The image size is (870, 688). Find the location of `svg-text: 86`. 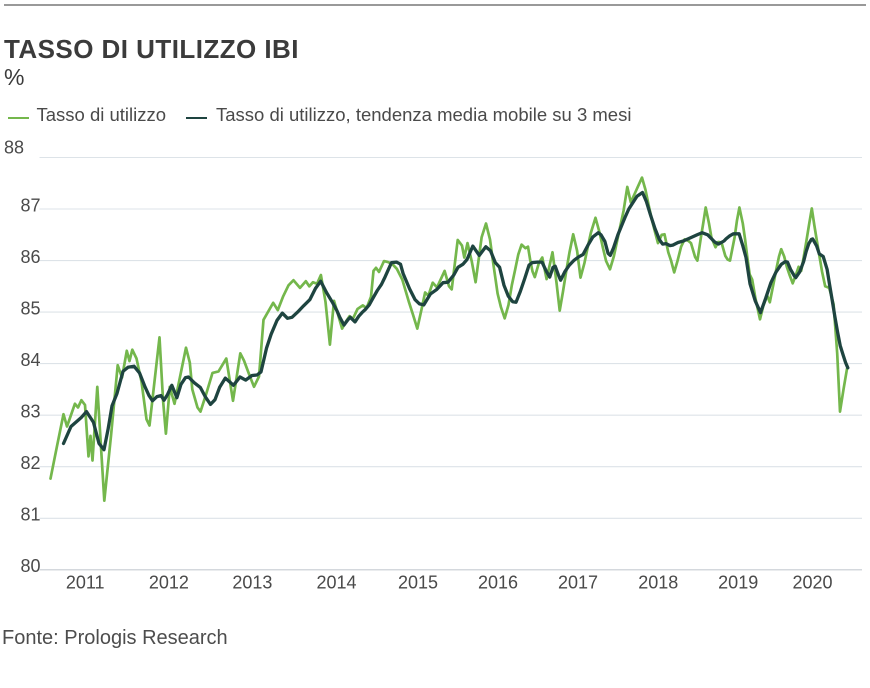

svg-text: 86 is located at coordinates (30, 257).